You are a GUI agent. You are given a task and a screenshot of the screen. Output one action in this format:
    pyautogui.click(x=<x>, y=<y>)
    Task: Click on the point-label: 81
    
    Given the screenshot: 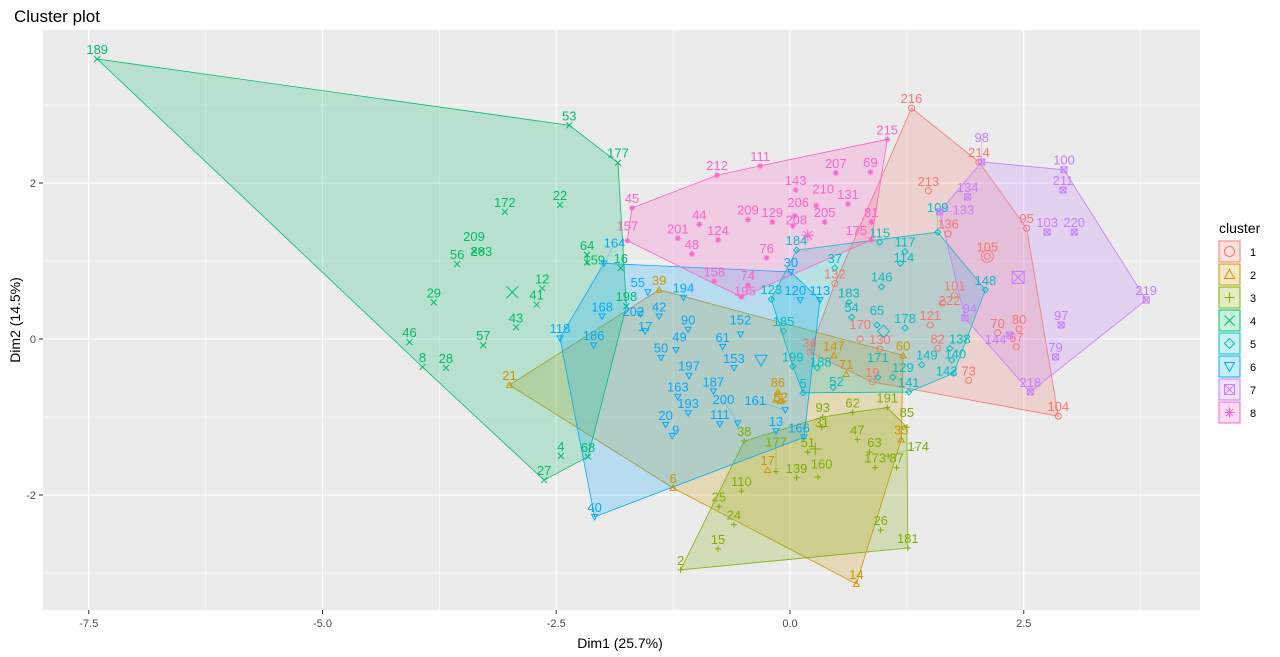 What is the action you would take?
    pyautogui.click(x=871, y=212)
    